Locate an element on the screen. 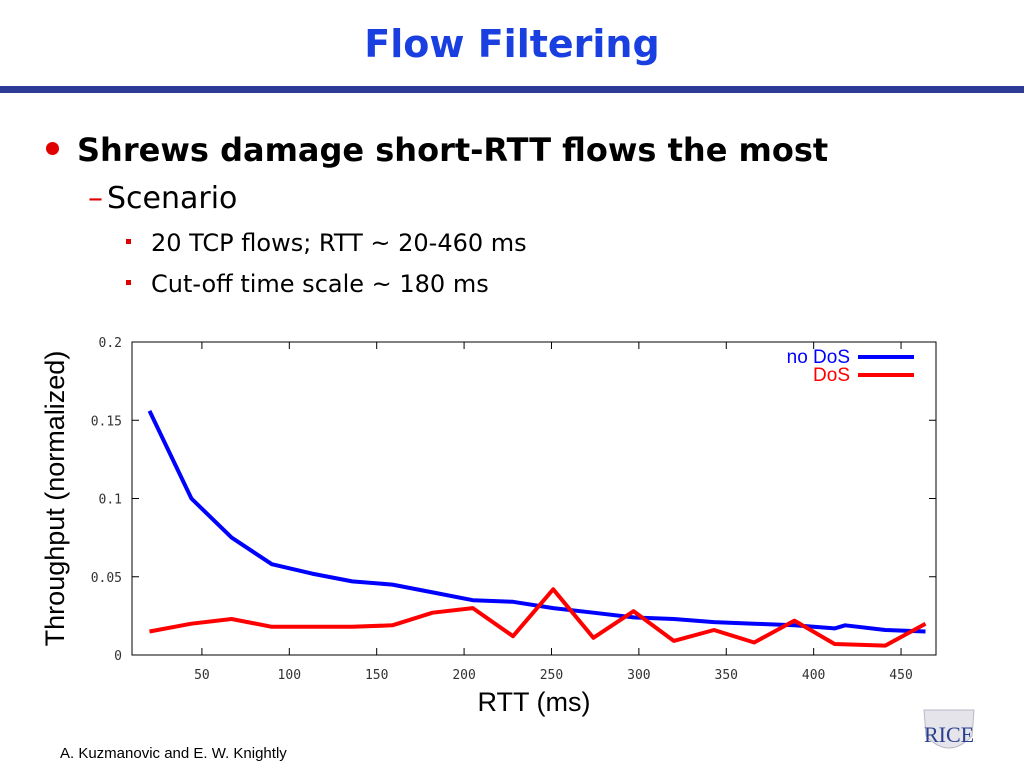  x-tick-label: 150 is located at coordinates (376, 675).